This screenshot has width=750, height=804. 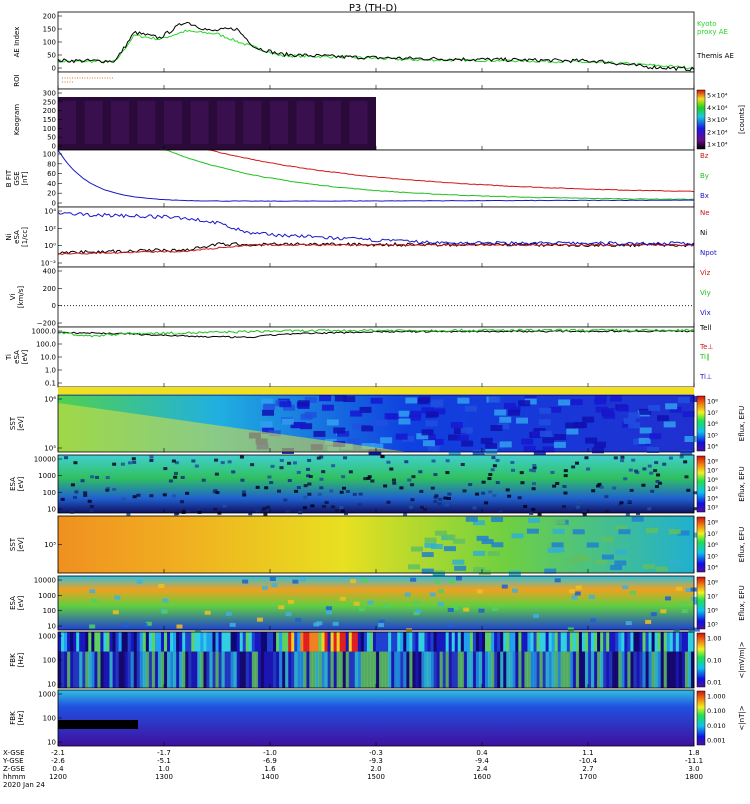 What do you see at coordinates (376, 248) in the screenshot?
I see `ni-line` at bounding box center [376, 248].